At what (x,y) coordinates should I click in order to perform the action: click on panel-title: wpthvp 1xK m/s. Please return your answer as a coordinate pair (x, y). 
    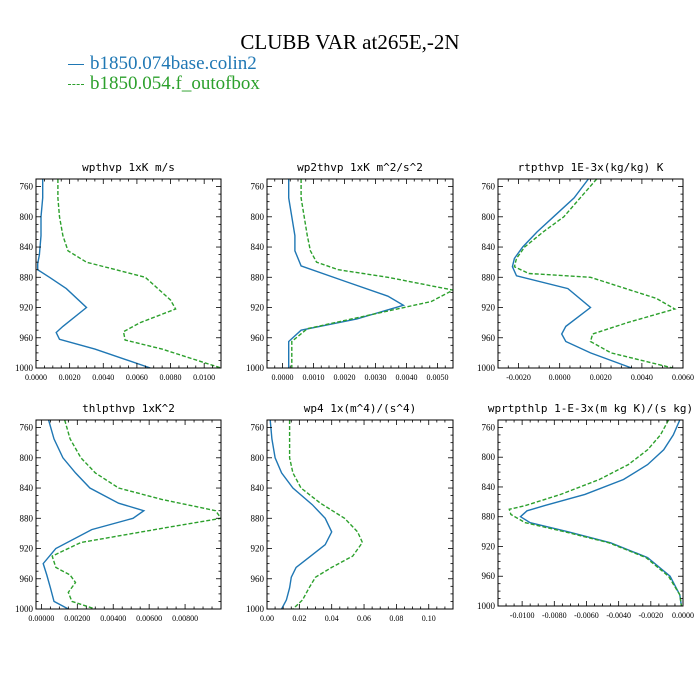
    Looking at the image, I should click on (128, 167).